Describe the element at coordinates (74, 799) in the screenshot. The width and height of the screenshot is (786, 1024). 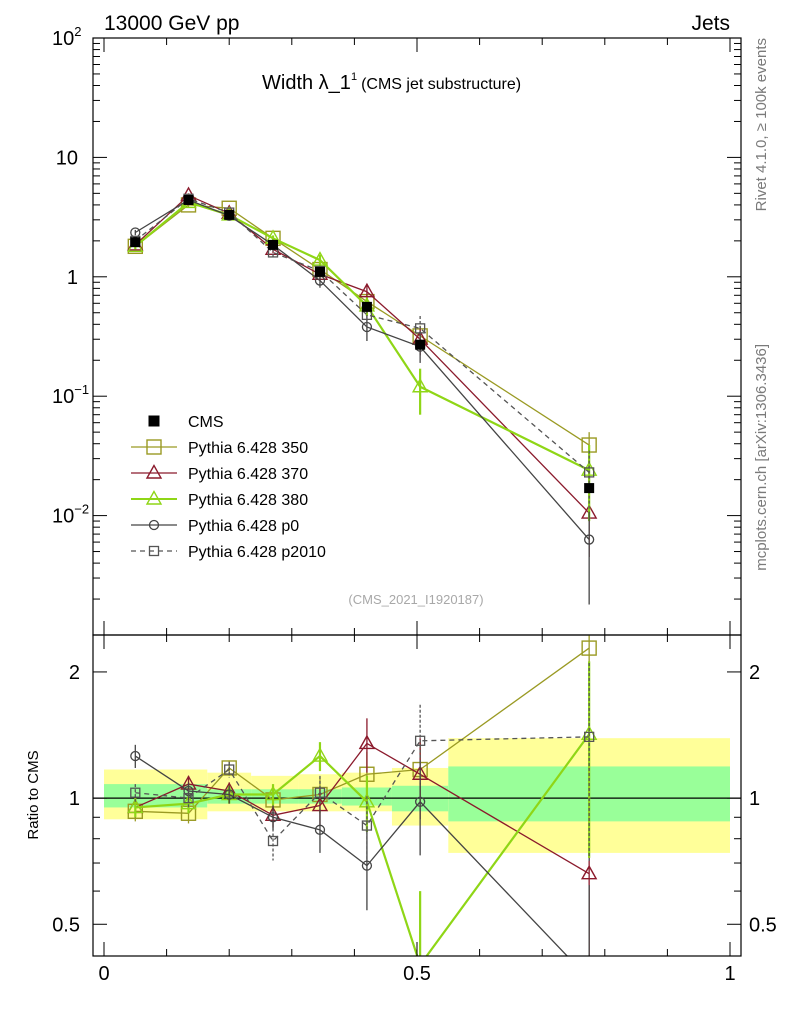
I see `ratio-y-tick-label: 1` at that location.